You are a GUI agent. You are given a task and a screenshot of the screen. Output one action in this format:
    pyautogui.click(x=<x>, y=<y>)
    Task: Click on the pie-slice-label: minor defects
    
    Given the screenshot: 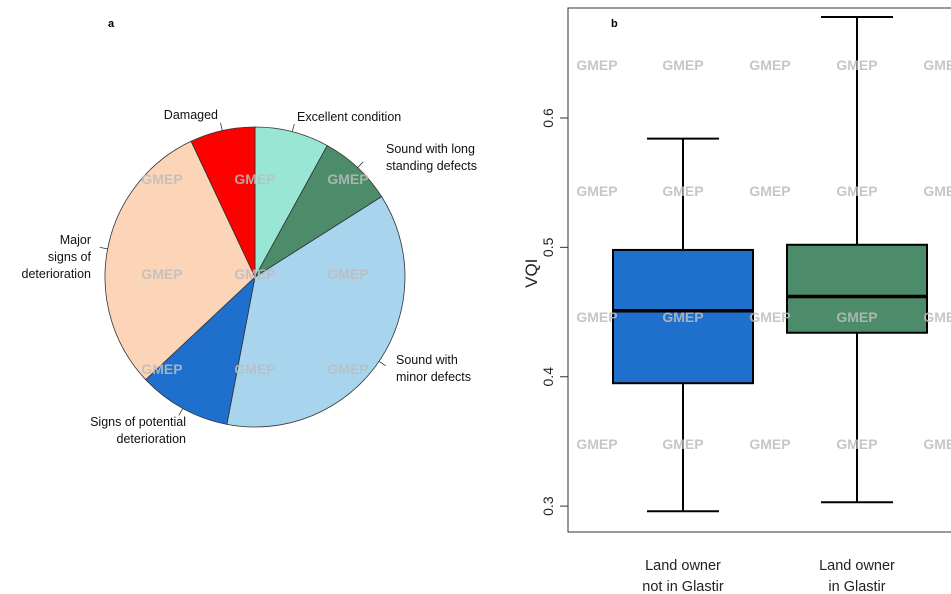 What is the action you would take?
    pyautogui.click(x=433, y=377)
    